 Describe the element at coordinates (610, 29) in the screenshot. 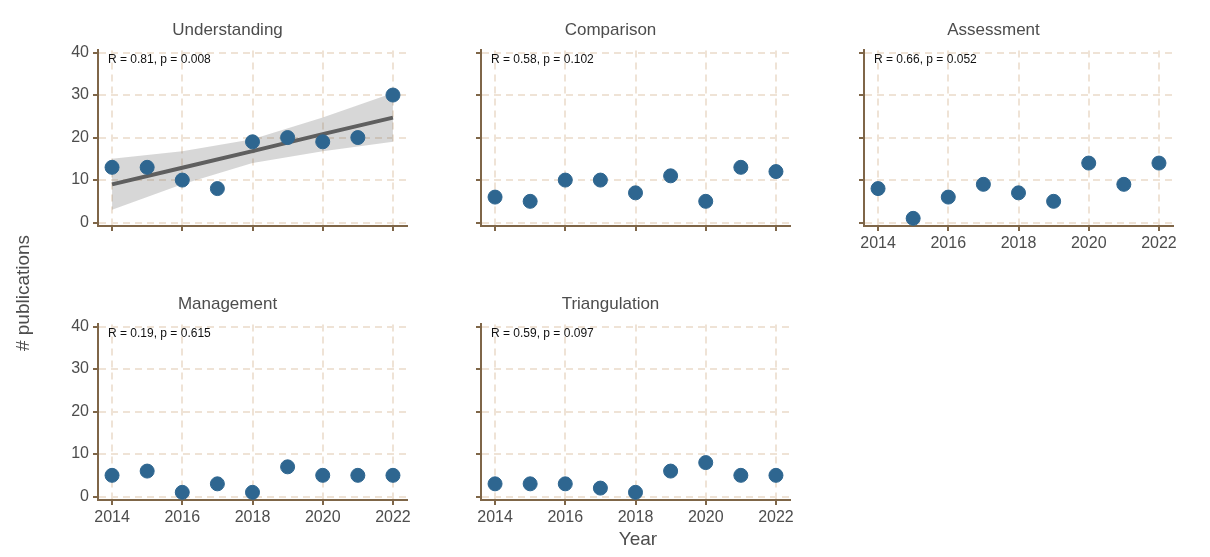

I see `chart-title: Comparison` at that location.